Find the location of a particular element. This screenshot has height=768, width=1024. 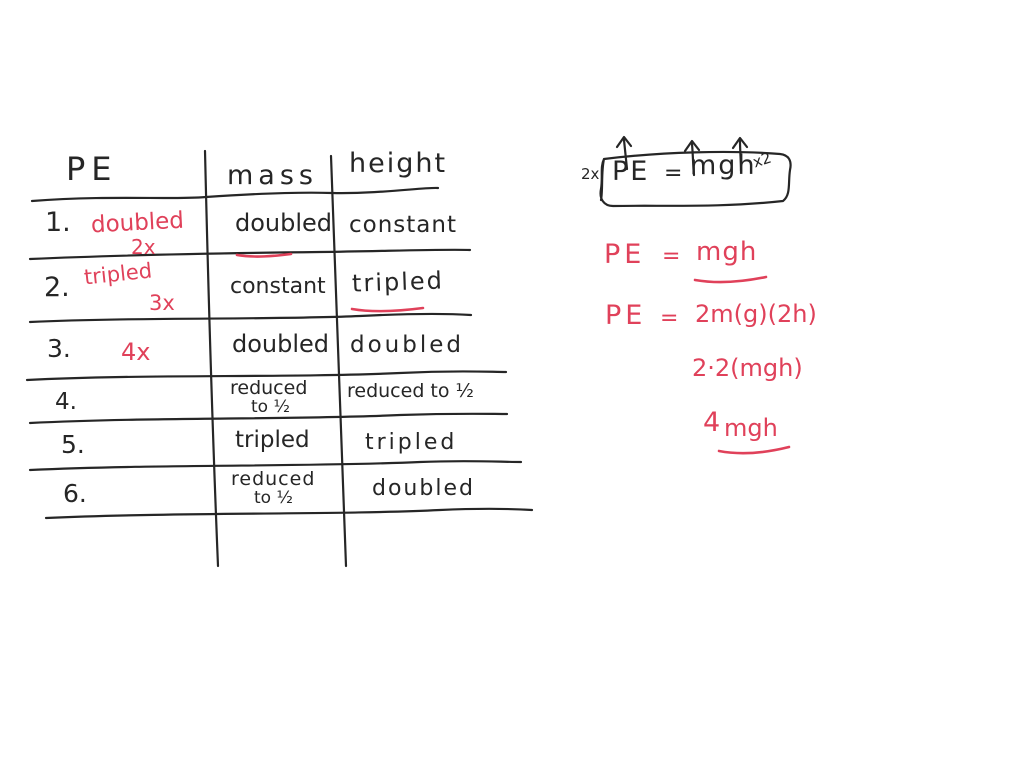

table-header-rule is located at coordinates (235, 194).